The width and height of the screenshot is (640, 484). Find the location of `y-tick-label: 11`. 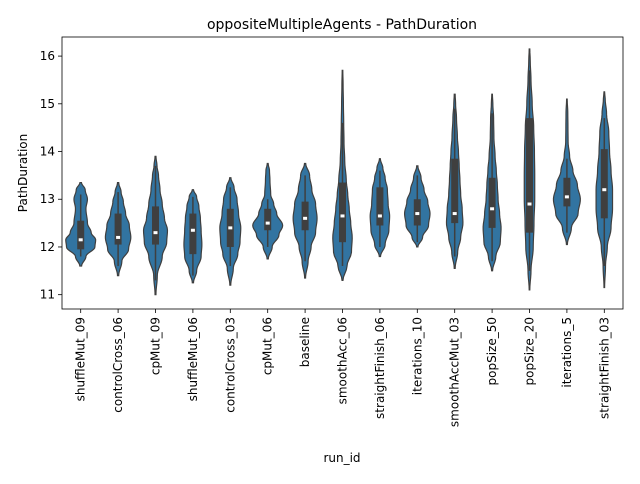

y-tick-label: 11 is located at coordinates (47, 295).